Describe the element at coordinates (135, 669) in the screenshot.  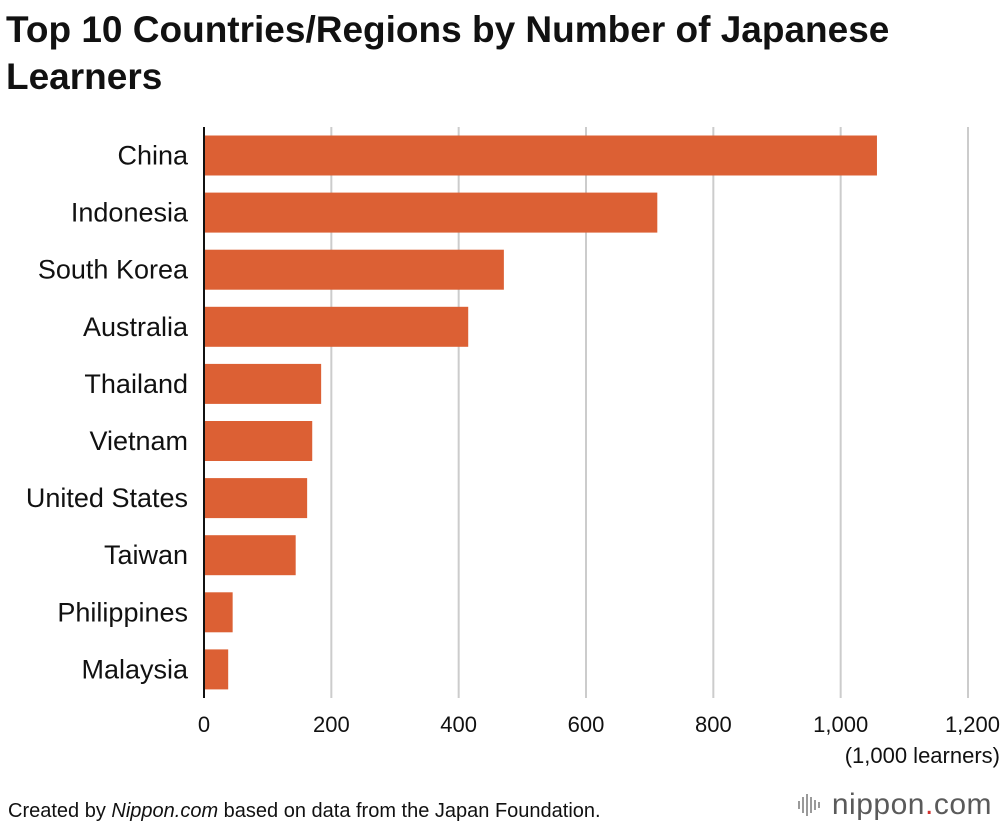
I see `category-label: Malaysia` at that location.